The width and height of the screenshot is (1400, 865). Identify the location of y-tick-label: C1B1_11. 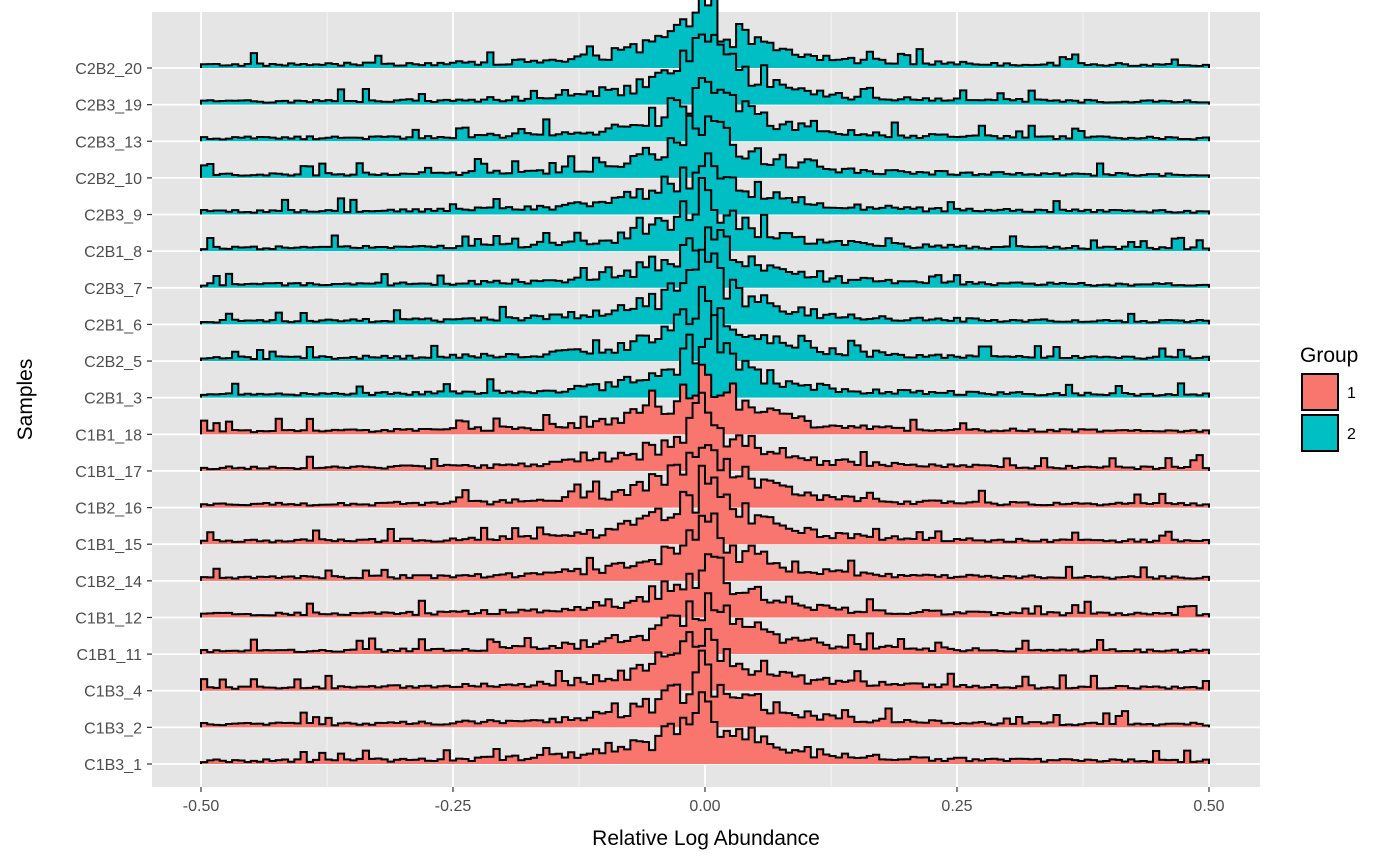
(109, 655).